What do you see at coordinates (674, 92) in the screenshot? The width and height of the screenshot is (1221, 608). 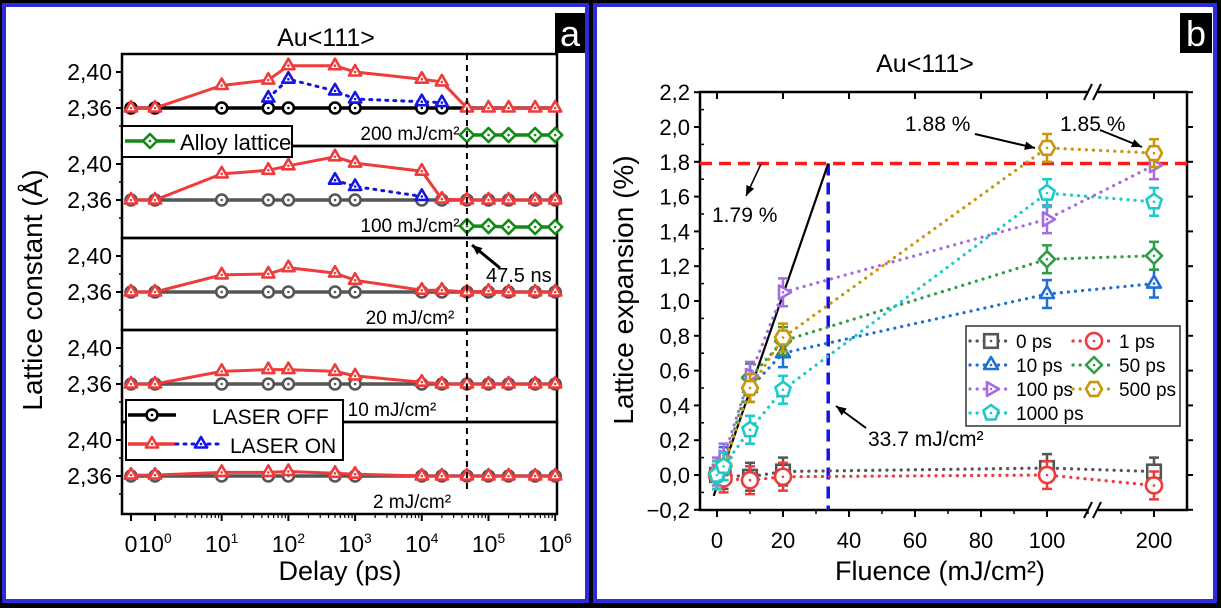 I see `y-tick-label: 2,2` at bounding box center [674, 92].